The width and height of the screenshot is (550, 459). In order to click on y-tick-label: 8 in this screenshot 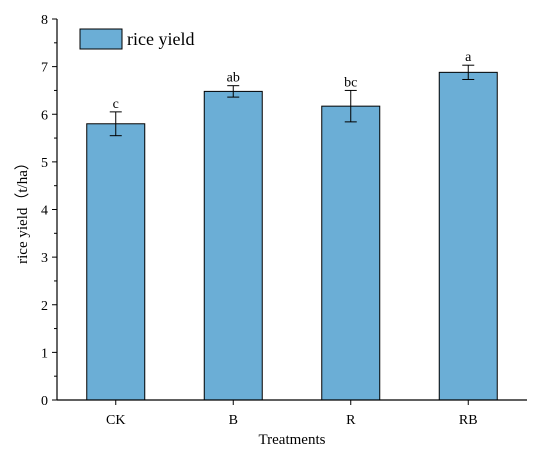, I will do `click(44, 20)`.